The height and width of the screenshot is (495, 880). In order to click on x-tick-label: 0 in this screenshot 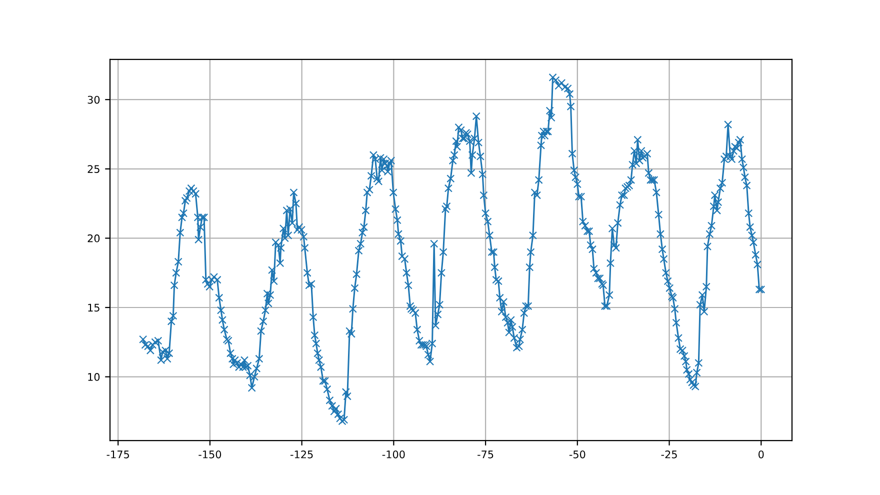, I will do `click(761, 454)`.